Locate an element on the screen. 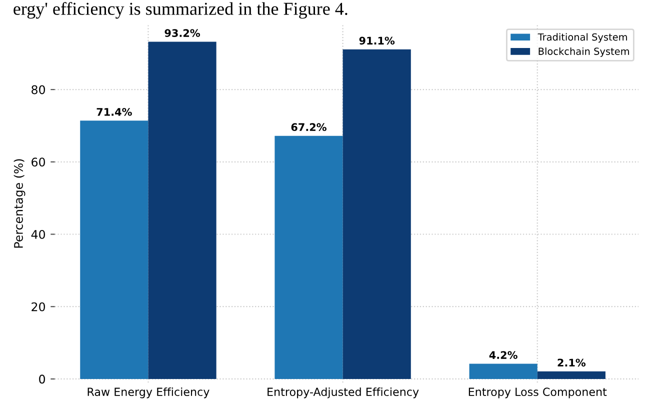 The width and height of the screenshot is (645, 407). y-tick-label: 20 is located at coordinates (39, 307).